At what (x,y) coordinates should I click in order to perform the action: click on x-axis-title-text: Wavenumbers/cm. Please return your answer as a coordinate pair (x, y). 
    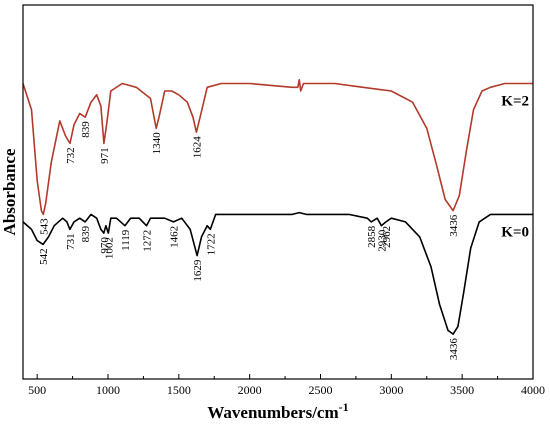
    Looking at the image, I should click on (272, 412).